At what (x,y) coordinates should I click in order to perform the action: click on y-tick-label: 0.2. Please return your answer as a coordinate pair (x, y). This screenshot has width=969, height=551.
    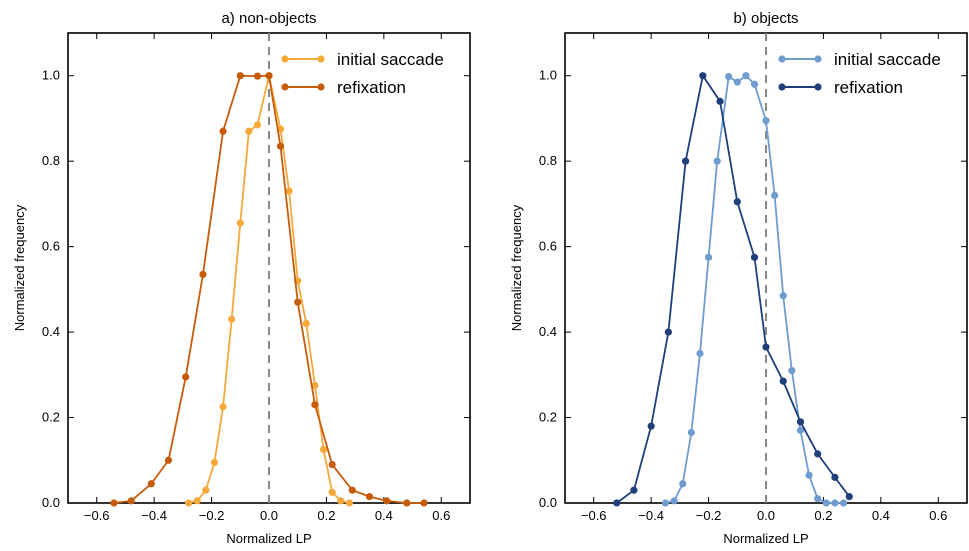
    Looking at the image, I should click on (548, 417).